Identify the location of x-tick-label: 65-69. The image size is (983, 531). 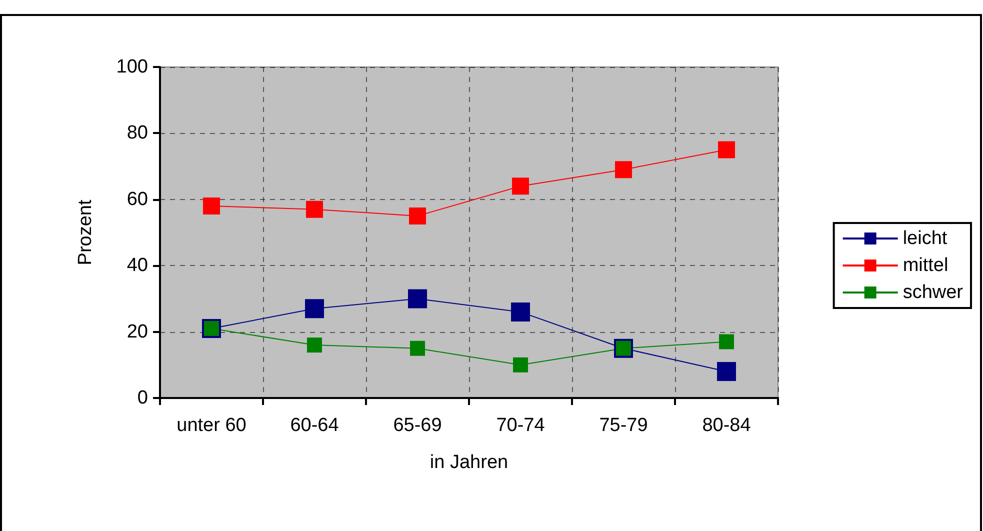
(417, 425).